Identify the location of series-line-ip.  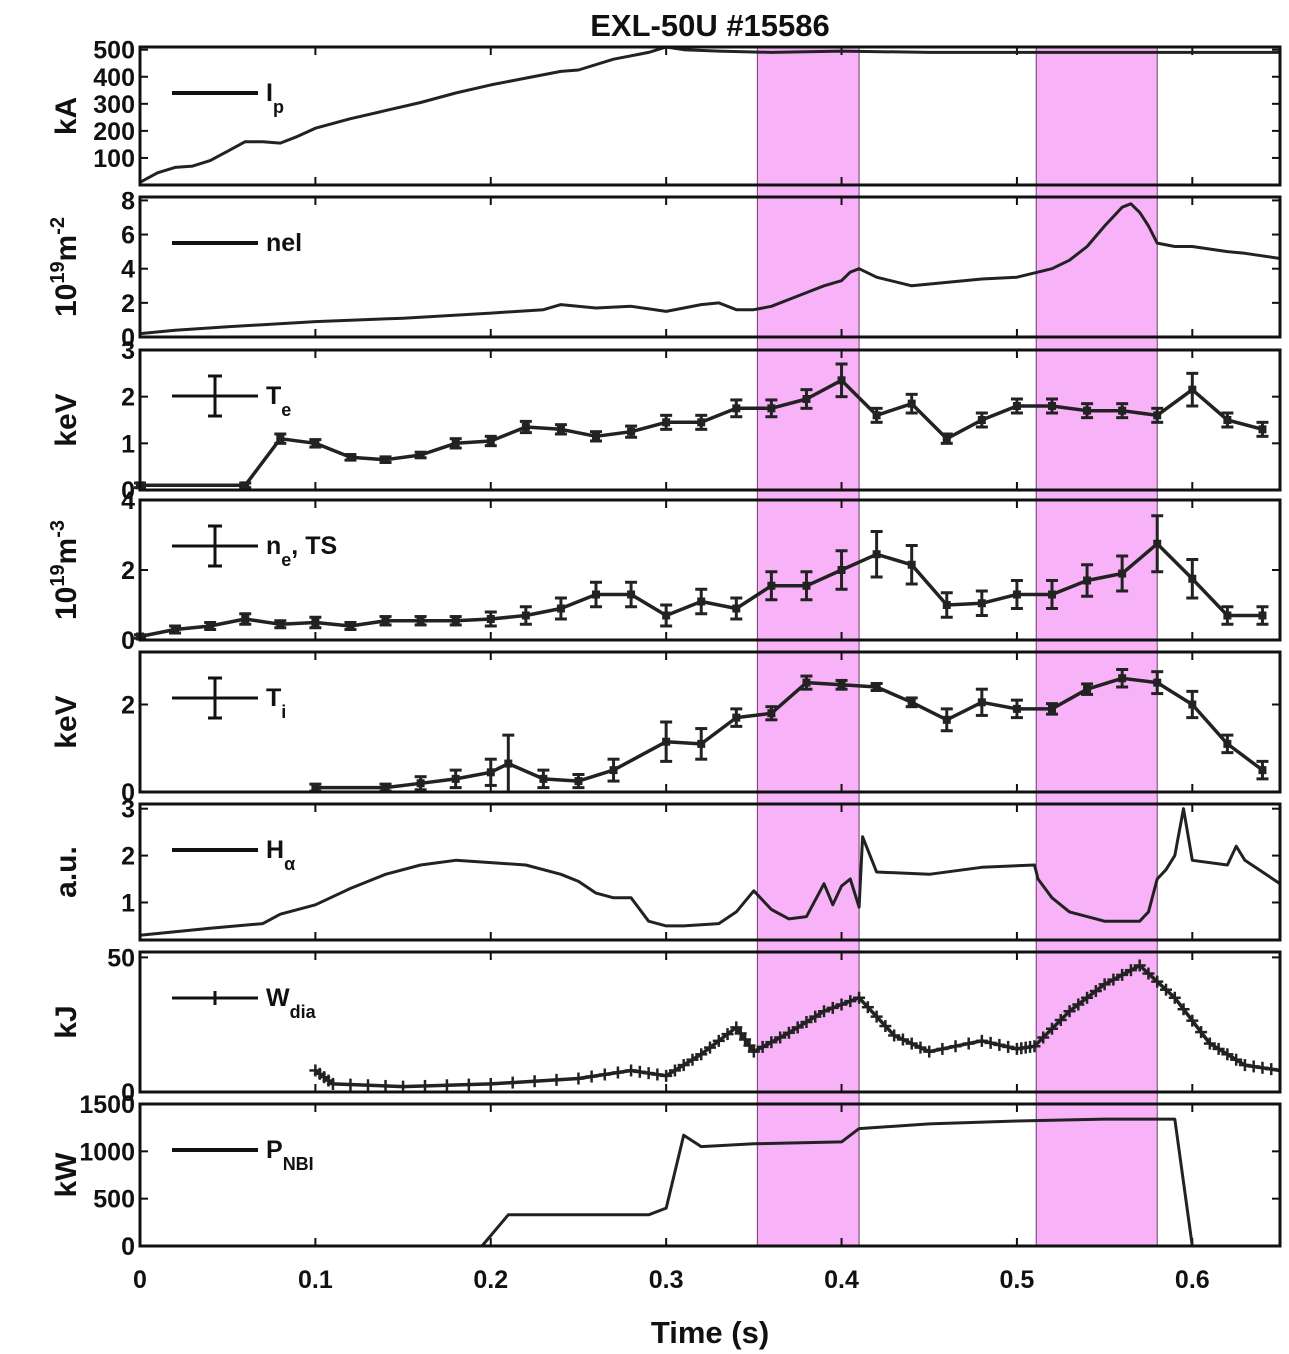
(709, 114).